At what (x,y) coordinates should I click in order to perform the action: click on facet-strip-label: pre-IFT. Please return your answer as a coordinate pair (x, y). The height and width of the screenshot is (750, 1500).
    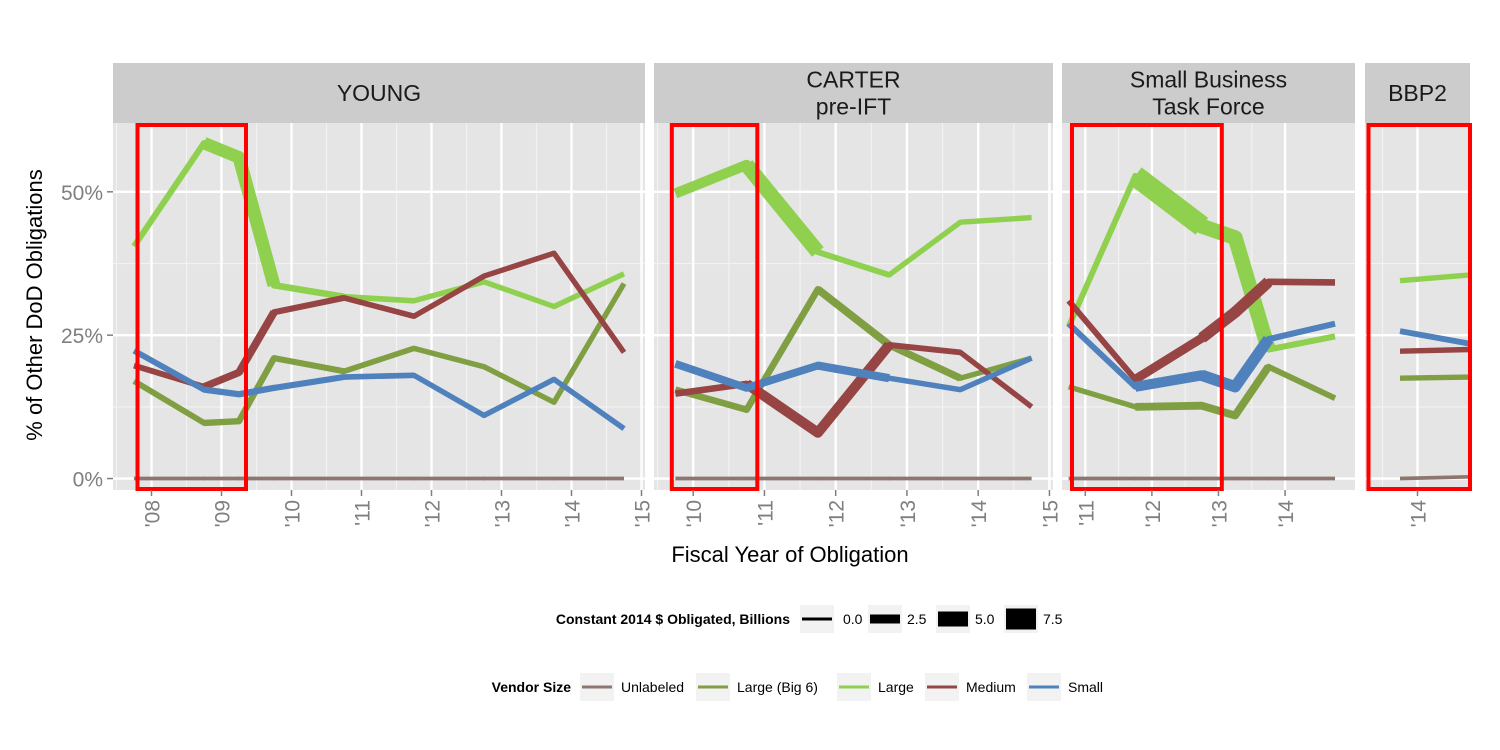
    Looking at the image, I should click on (853, 107).